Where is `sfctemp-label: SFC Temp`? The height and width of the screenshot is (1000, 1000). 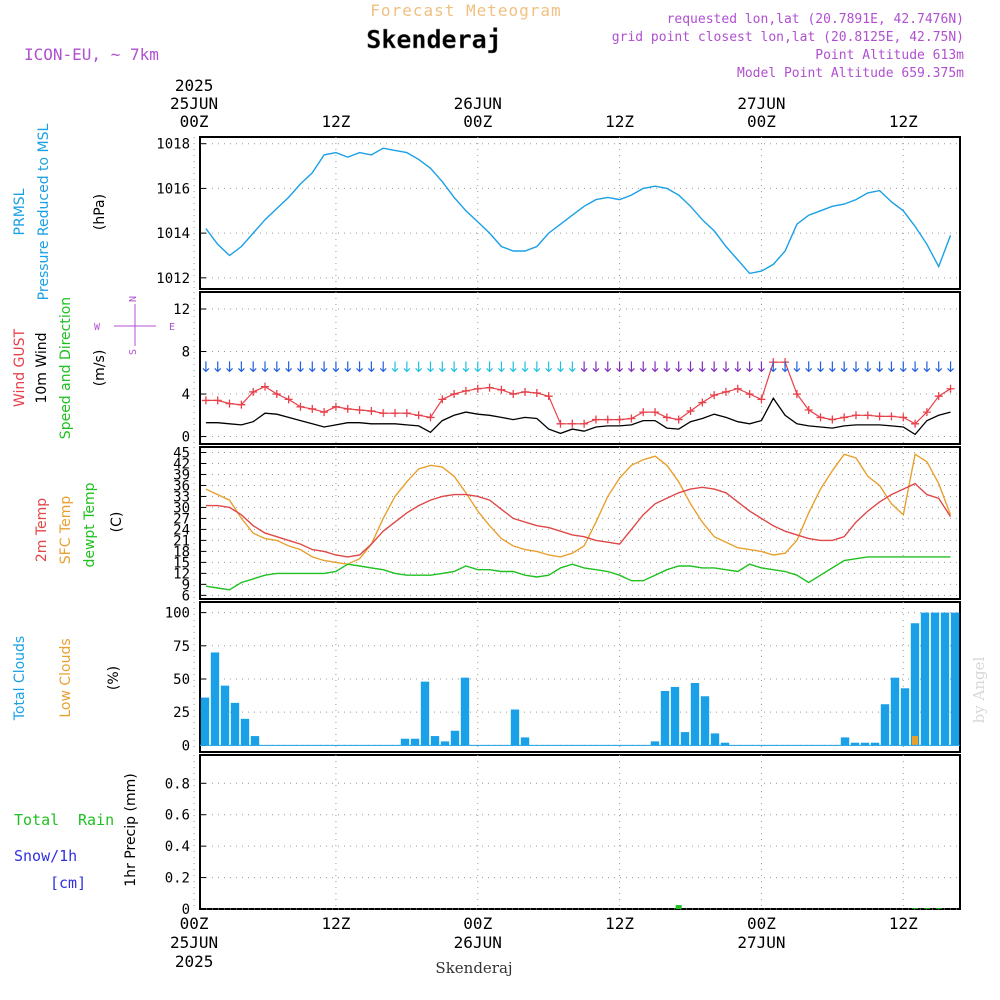 sfctemp-label: SFC Temp is located at coordinates (66, 530).